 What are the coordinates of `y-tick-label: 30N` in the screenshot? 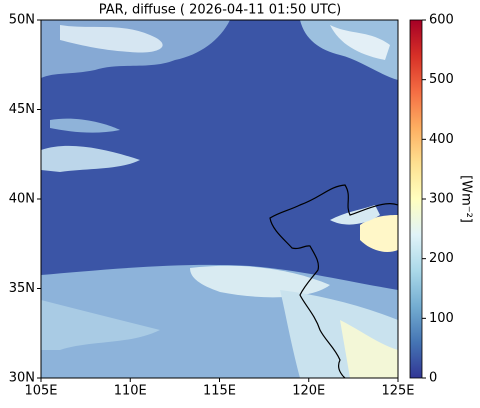 It's located at (22, 378).